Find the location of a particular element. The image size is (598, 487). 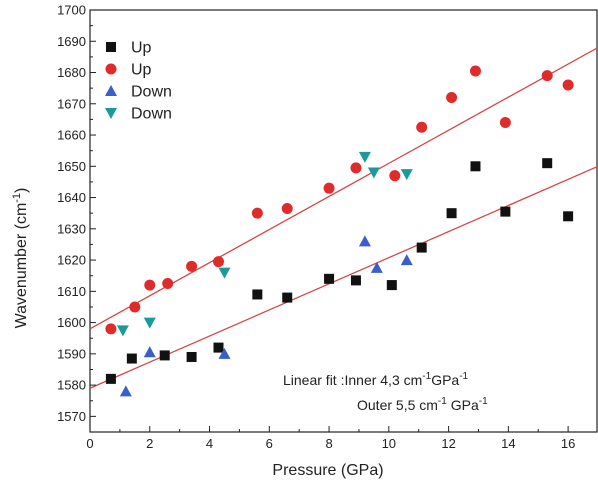

annotation-inner-text: Linear fit :Inner 4,3 cm is located at coordinates (352, 380).